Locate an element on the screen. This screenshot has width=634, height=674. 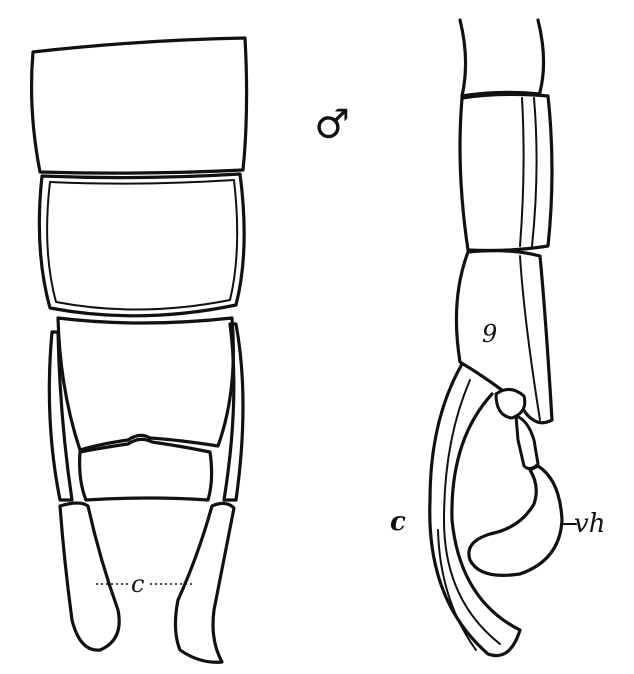
lateral-cercus-inner is located at coordinates (472, 512).